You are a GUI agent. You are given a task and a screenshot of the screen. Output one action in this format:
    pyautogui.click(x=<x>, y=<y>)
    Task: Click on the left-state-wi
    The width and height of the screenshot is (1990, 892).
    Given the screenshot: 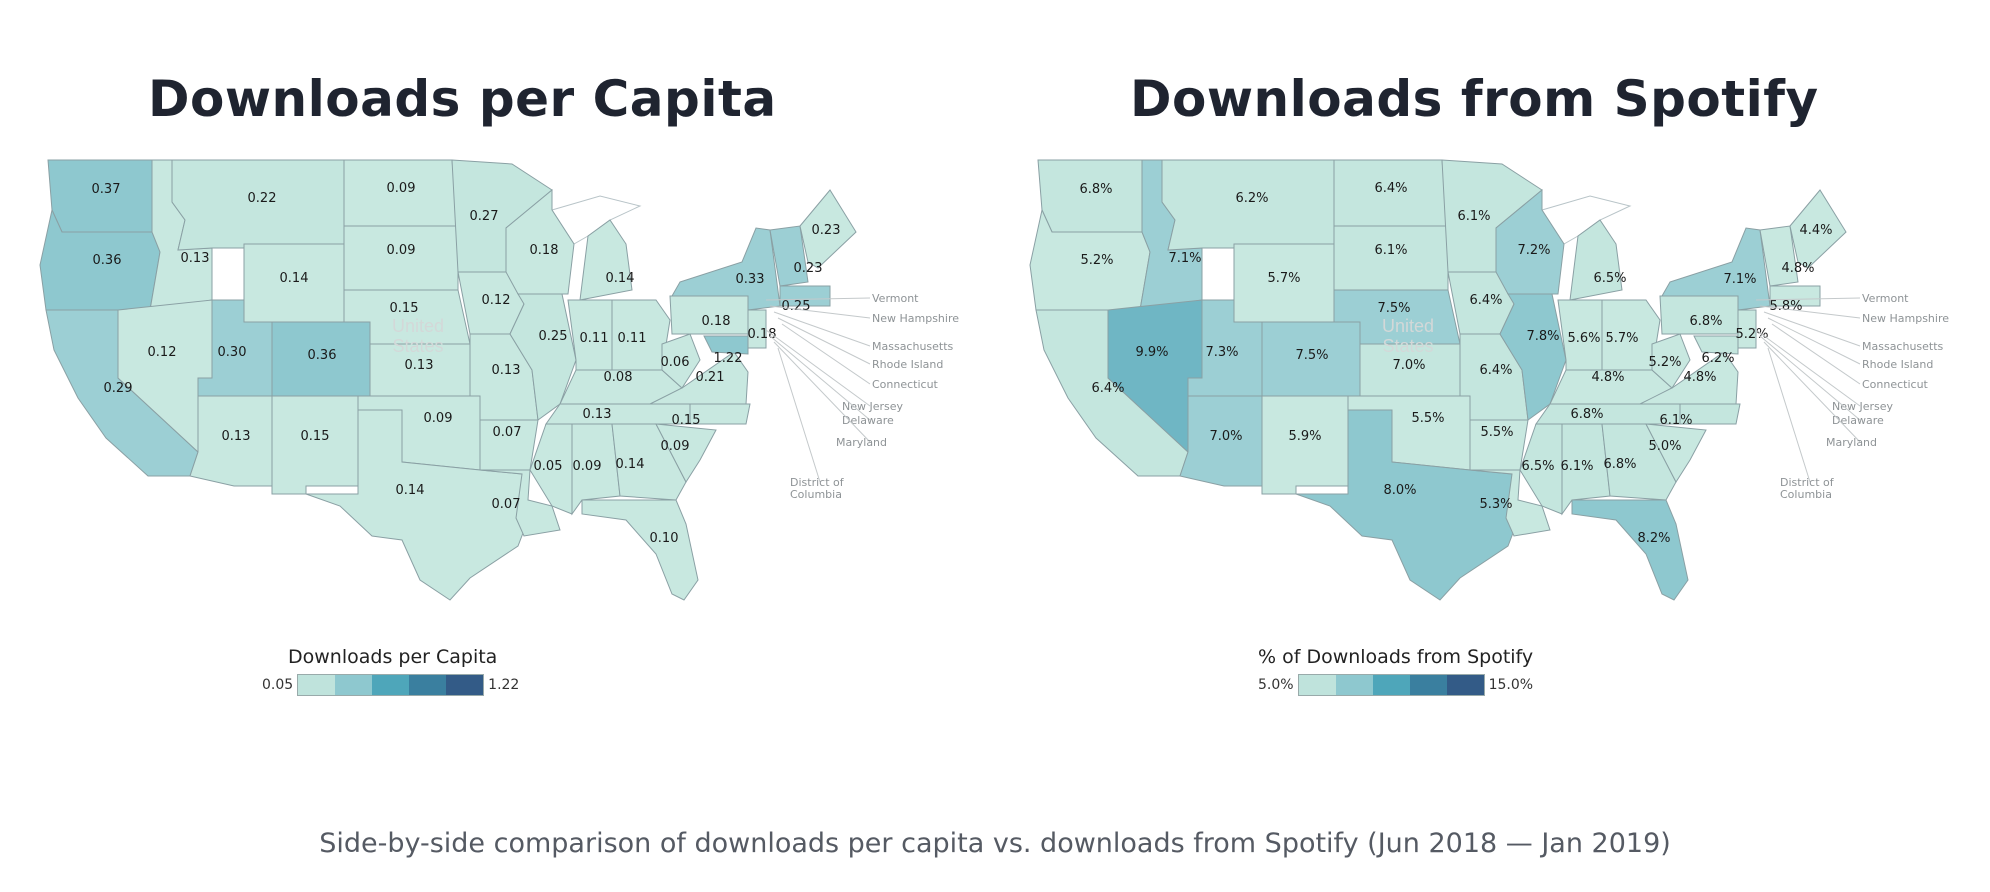 What is the action you would take?
    pyautogui.click(x=540, y=241)
    